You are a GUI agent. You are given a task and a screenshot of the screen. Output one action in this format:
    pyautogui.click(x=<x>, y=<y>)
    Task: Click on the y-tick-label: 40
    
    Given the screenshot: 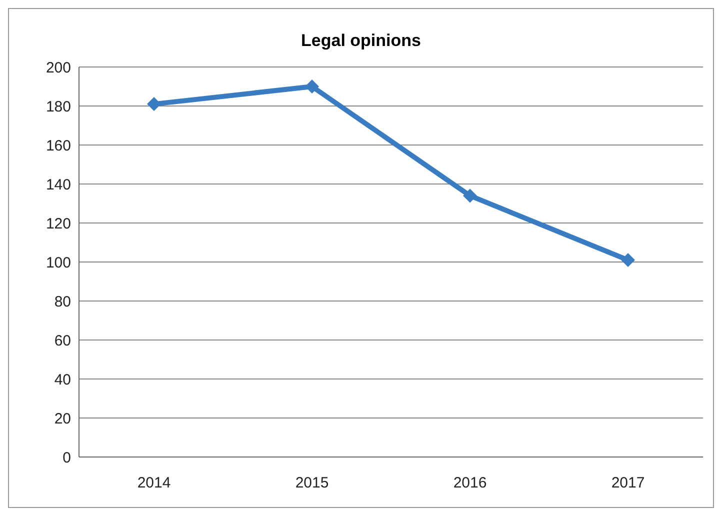 What is the action you would take?
    pyautogui.click(x=62, y=379)
    